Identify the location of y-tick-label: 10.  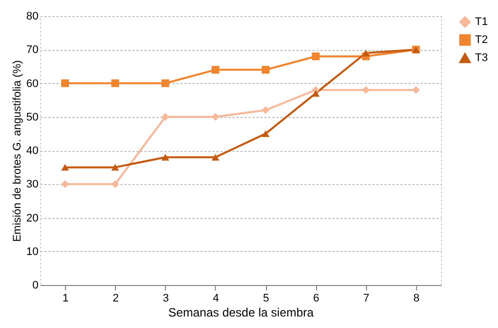
(32, 252).